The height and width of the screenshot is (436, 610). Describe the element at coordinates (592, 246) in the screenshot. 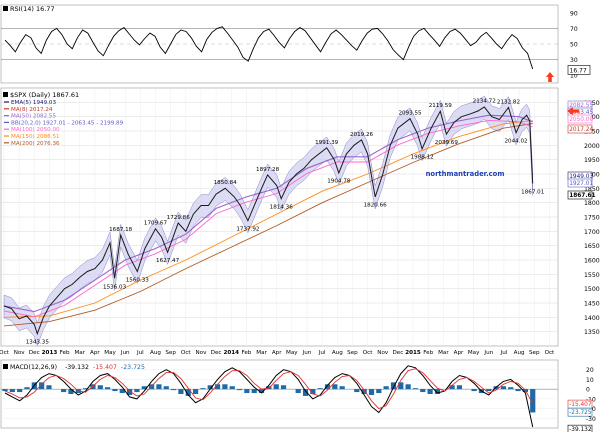

I see `price-tick-label: 1650` at that location.